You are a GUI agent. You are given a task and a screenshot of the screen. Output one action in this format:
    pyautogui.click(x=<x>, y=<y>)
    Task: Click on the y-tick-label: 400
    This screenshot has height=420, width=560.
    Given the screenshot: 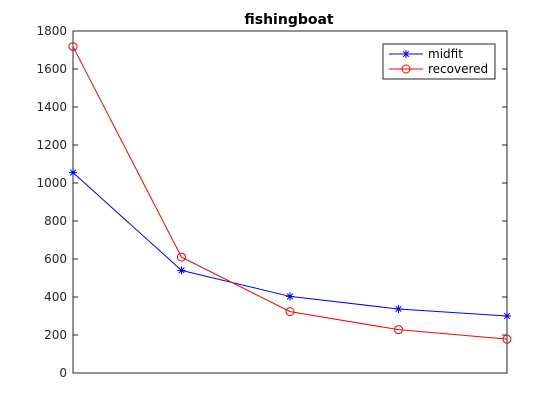 What is the action you would take?
    pyautogui.click(x=55, y=297)
    